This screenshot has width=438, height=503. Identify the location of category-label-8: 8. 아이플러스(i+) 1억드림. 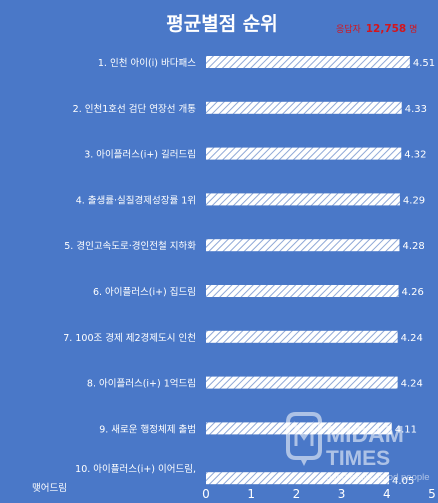
(141, 384).